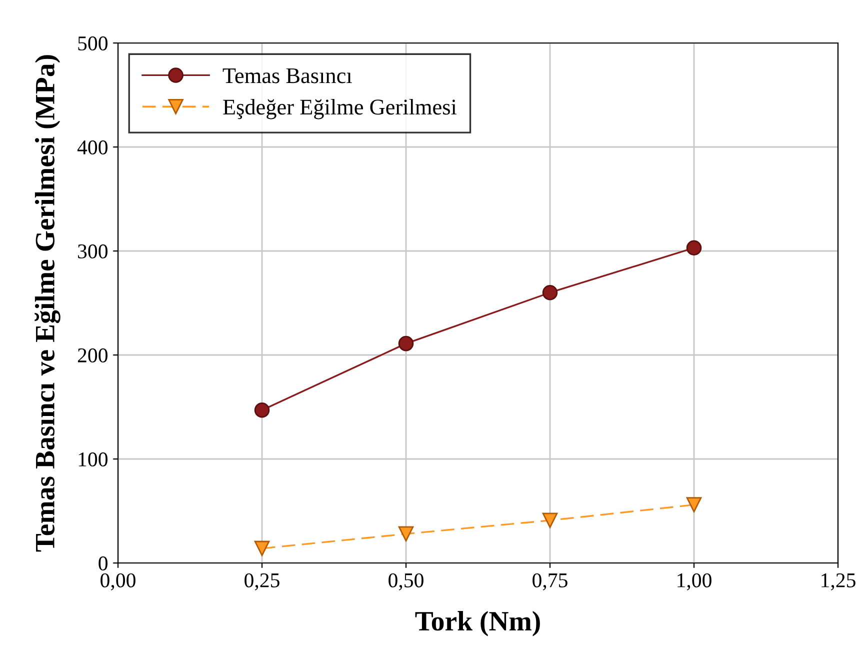  What do you see at coordinates (93, 43) in the screenshot?
I see `y-tick-label: 500` at bounding box center [93, 43].